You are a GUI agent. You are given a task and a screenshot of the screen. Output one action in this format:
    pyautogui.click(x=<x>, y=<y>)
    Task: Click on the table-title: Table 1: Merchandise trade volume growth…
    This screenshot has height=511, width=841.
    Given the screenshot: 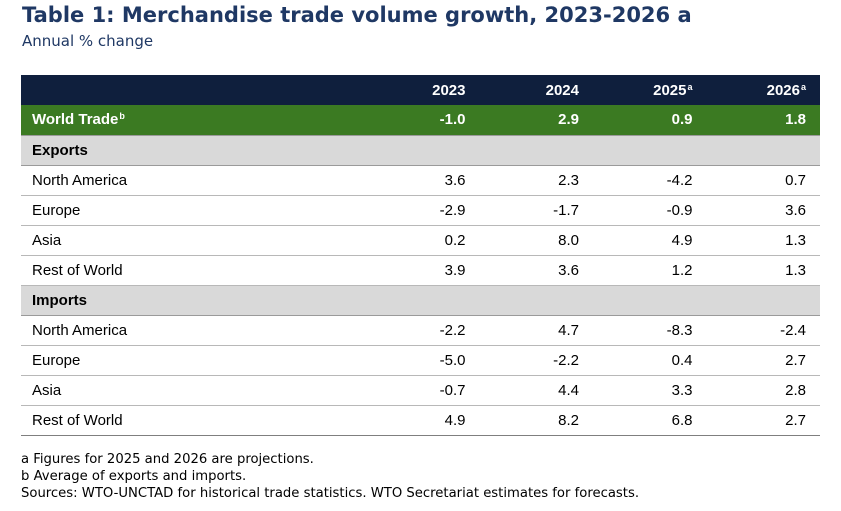 What is the action you would take?
    pyautogui.click(x=357, y=15)
    